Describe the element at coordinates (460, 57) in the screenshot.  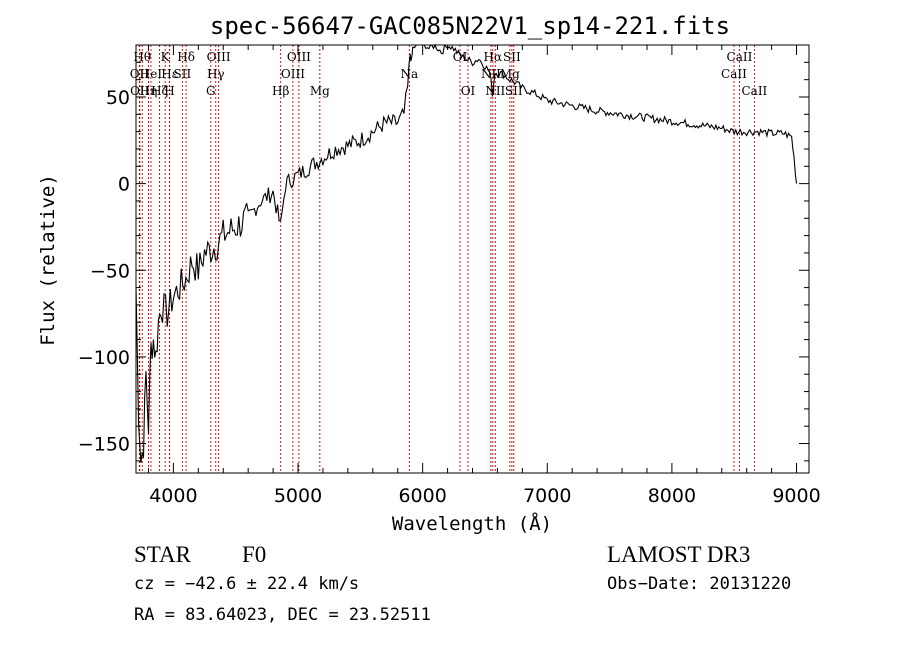
I see `line-label-19: OI` at that location.